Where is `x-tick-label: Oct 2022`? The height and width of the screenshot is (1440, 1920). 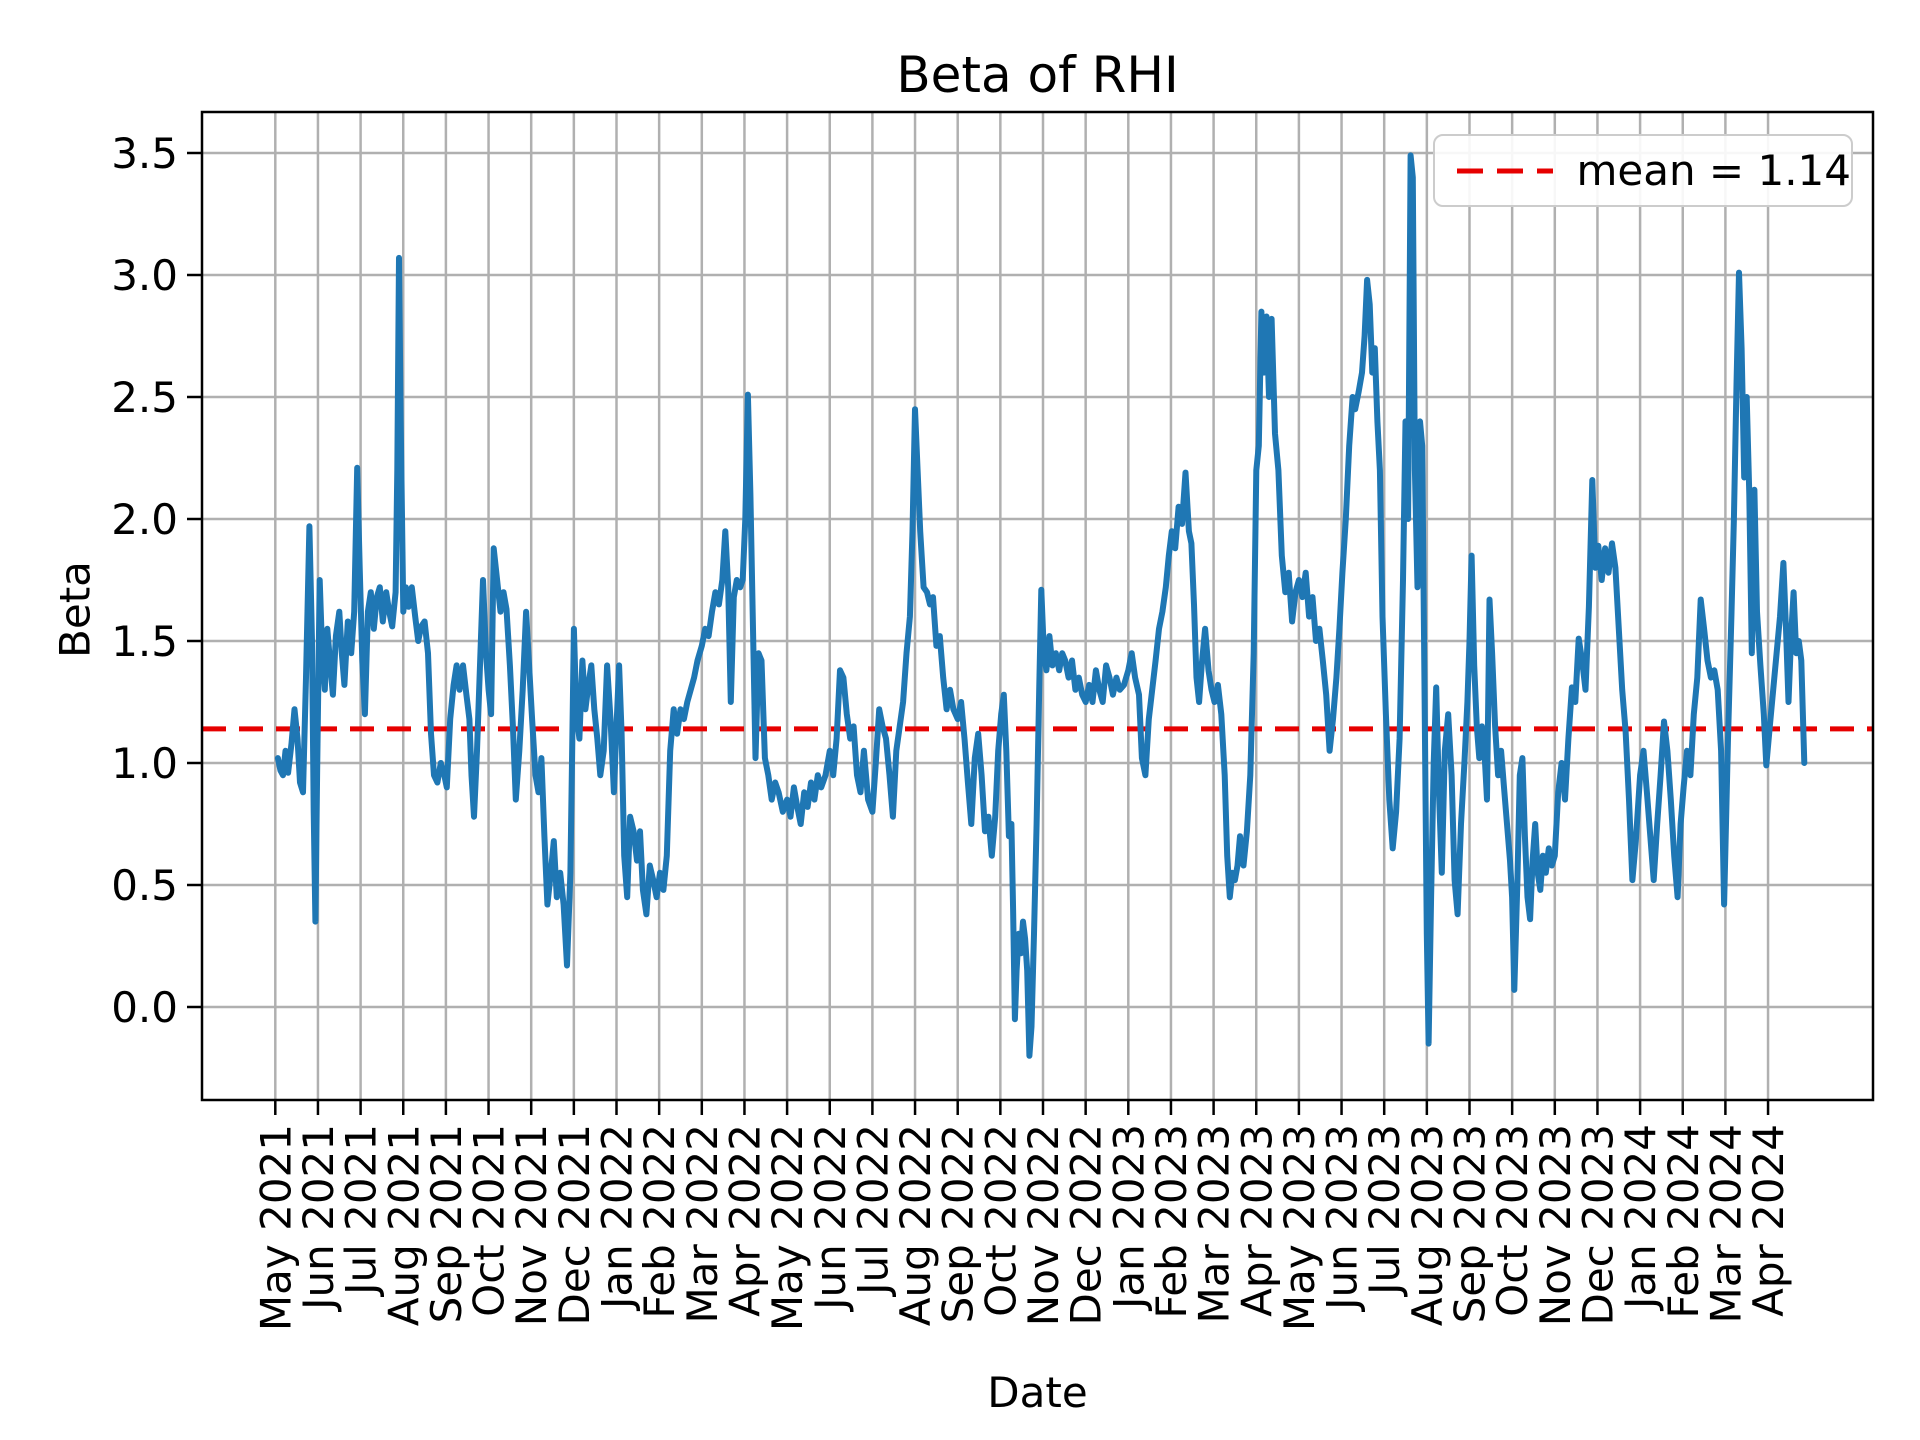
x-tick-label: Oct 2022 is located at coordinates (1000, 1220).